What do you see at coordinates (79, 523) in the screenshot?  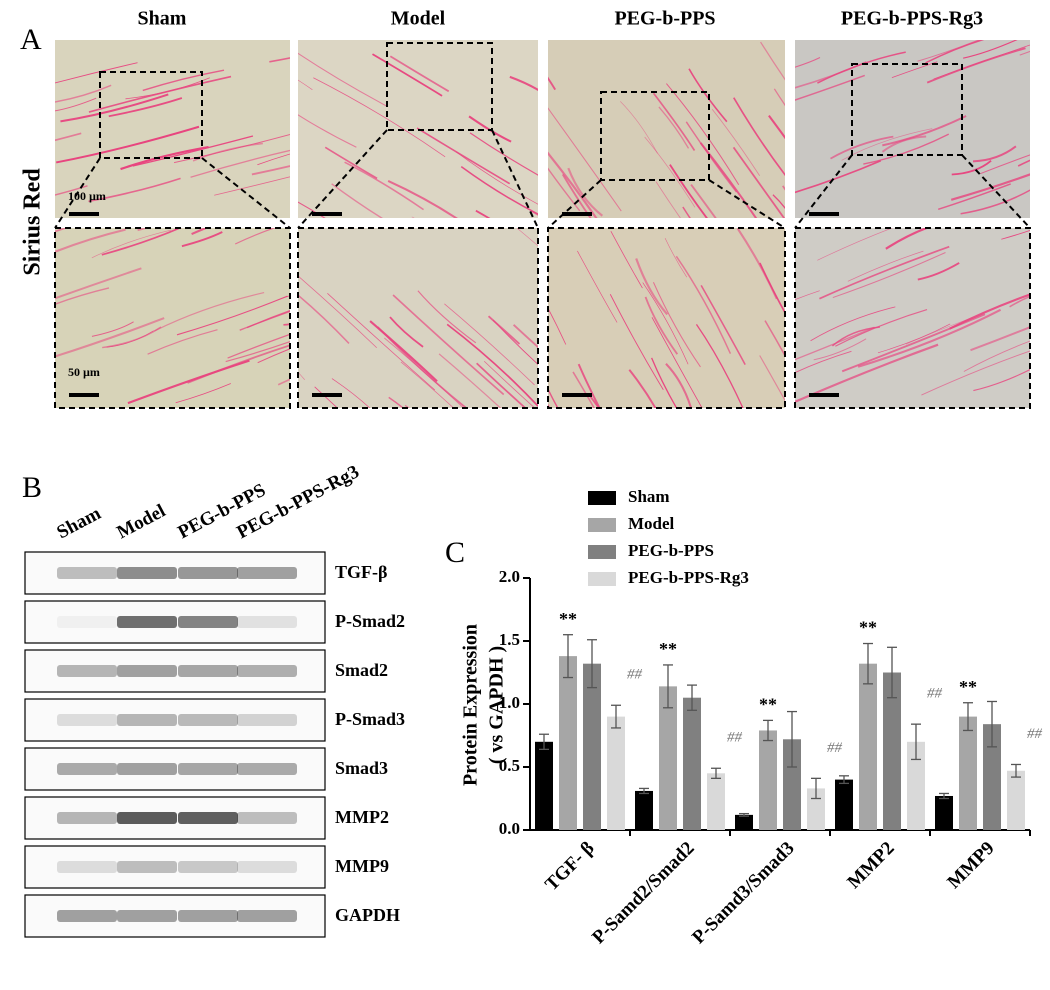 I see `lane-label: Sham` at bounding box center [79, 523].